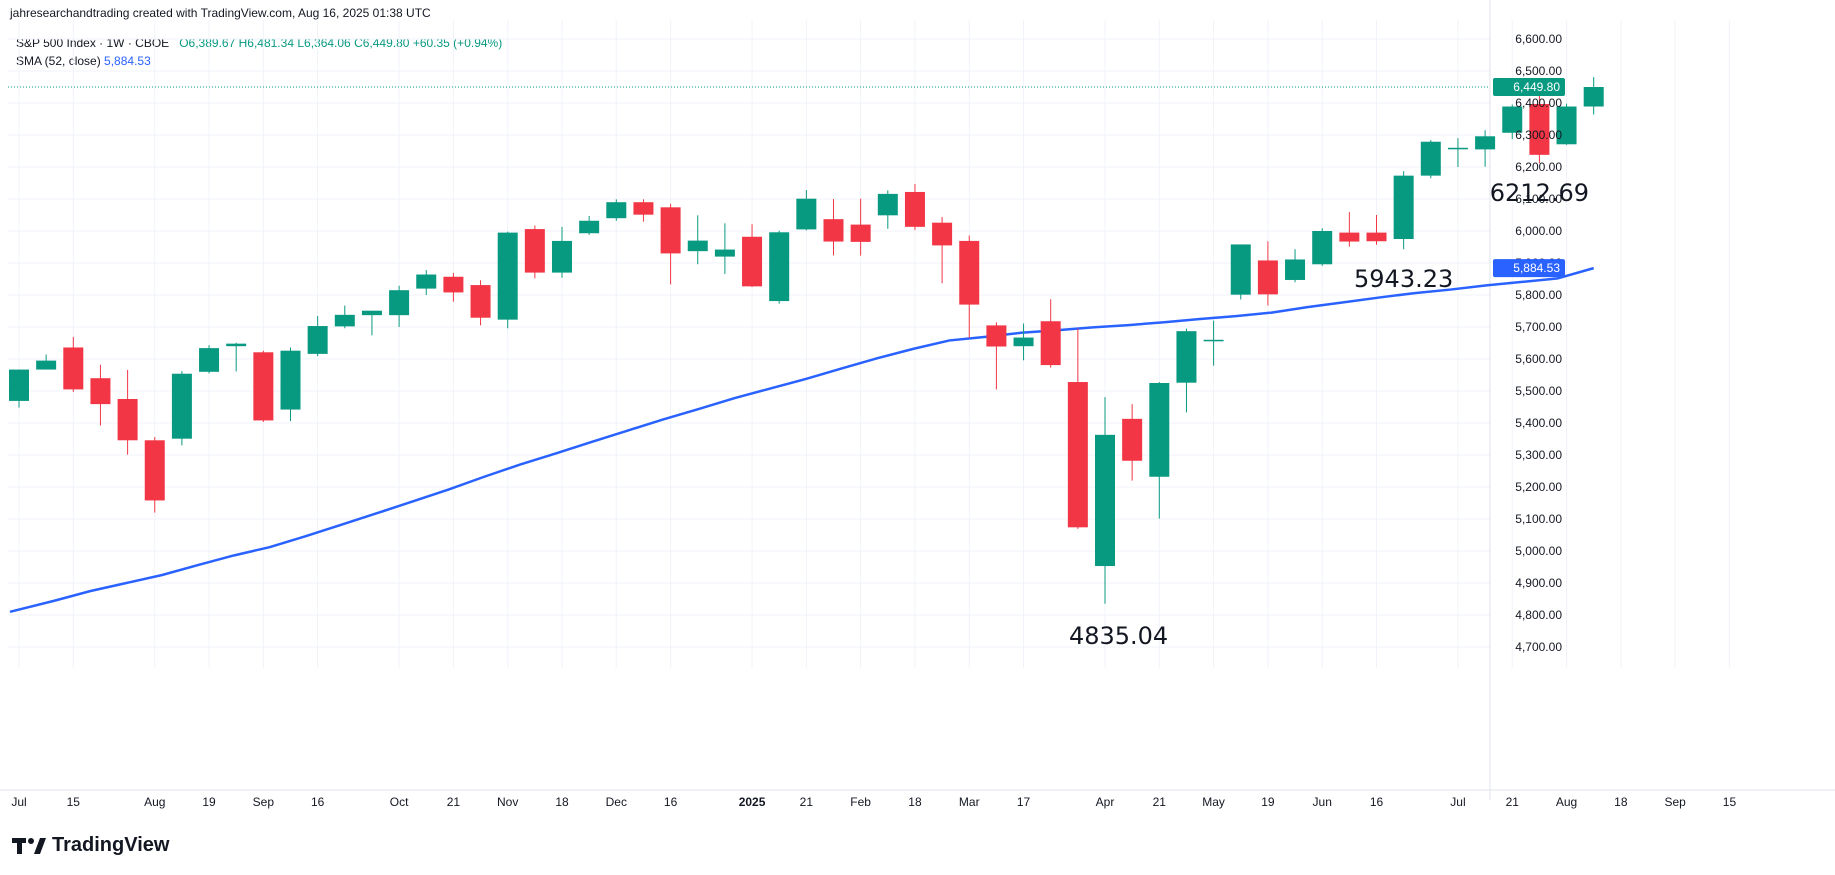 This screenshot has height=875, width=1835. I want to click on price-tick-label: 5,500.00, so click(1538, 391).